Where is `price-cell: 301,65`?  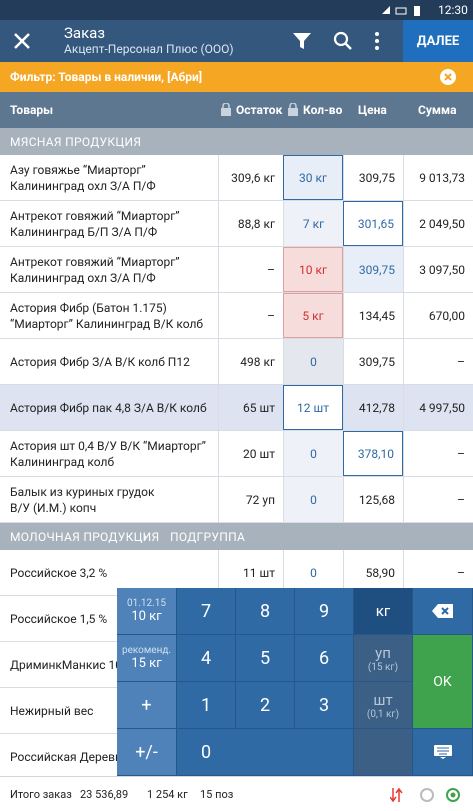 price-cell: 301,65 is located at coordinates (373, 223).